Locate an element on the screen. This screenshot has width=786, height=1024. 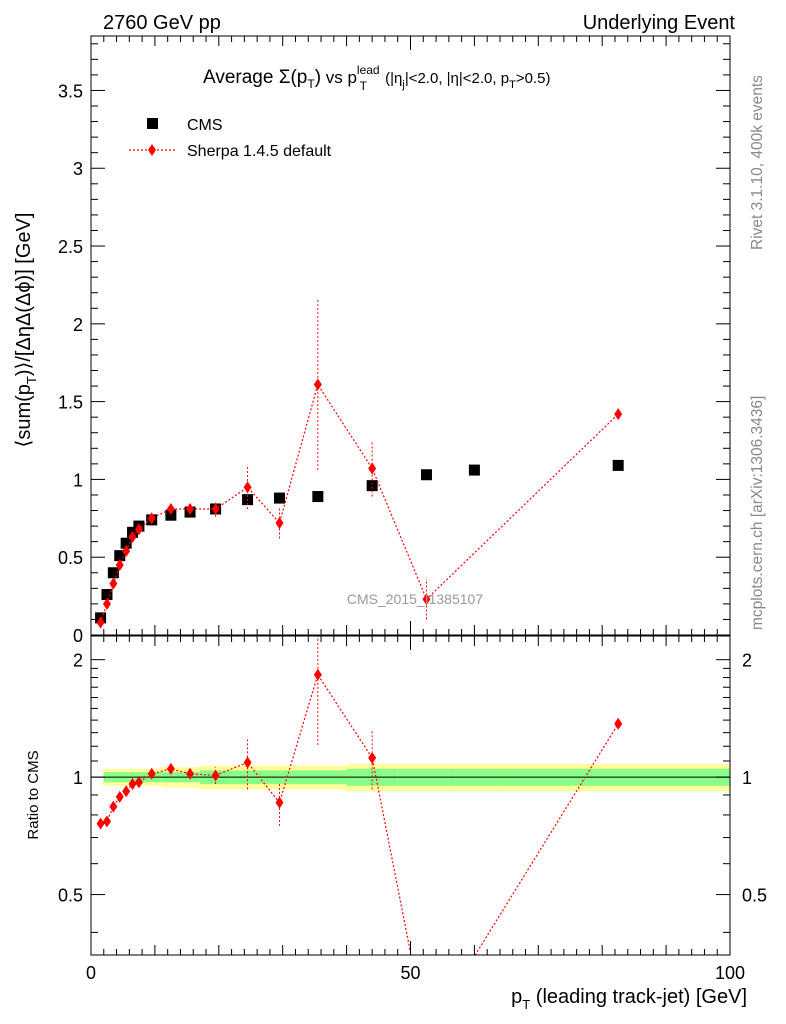
ratio-y-axis-label: Ratio to CMS is located at coordinates (33, 794).